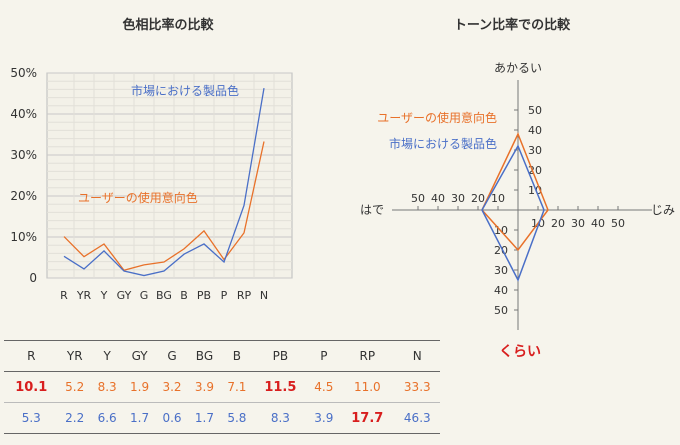 This screenshot has width=680, height=445. What do you see at coordinates (23, 155) in the screenshot?
I see `y-tick-label: 30%` at bounding box center [23, 155].